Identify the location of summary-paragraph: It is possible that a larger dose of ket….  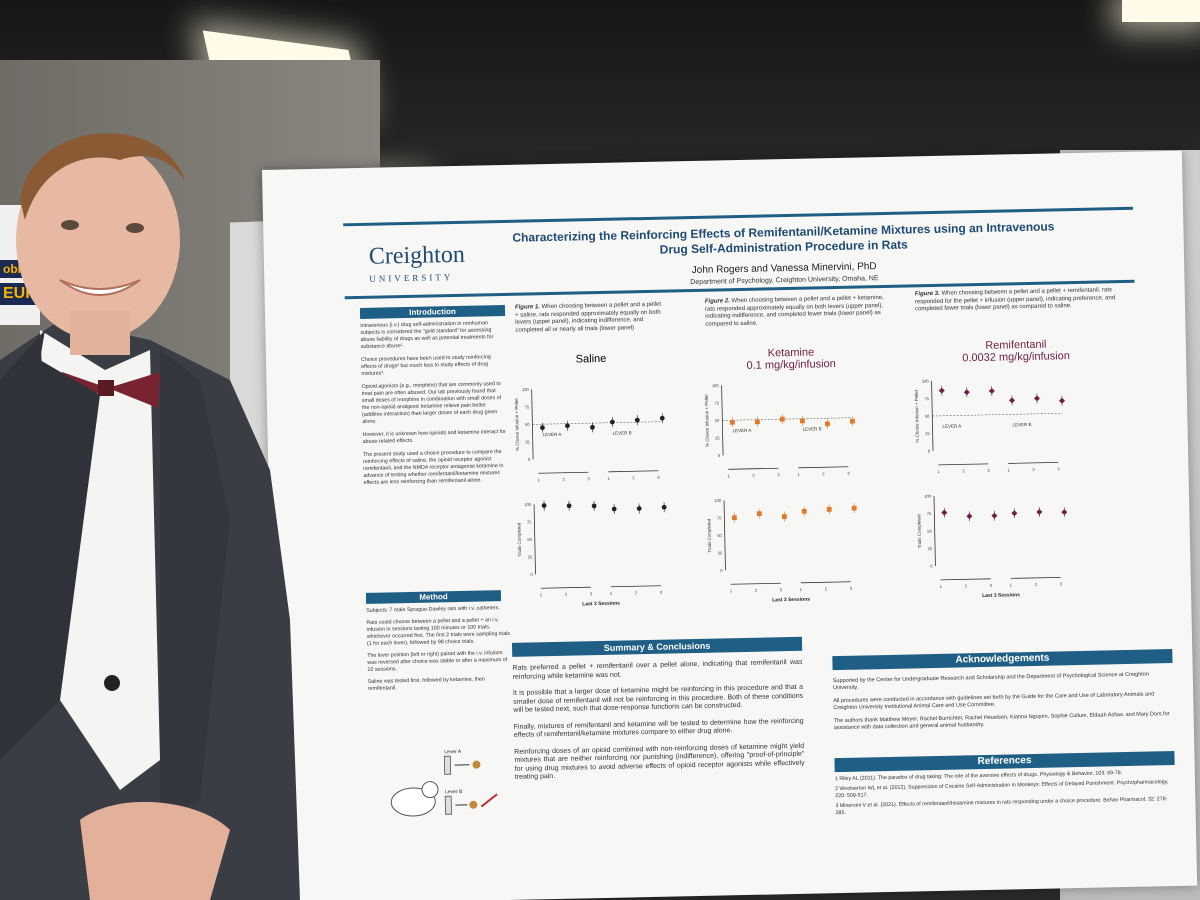
(658, 698).